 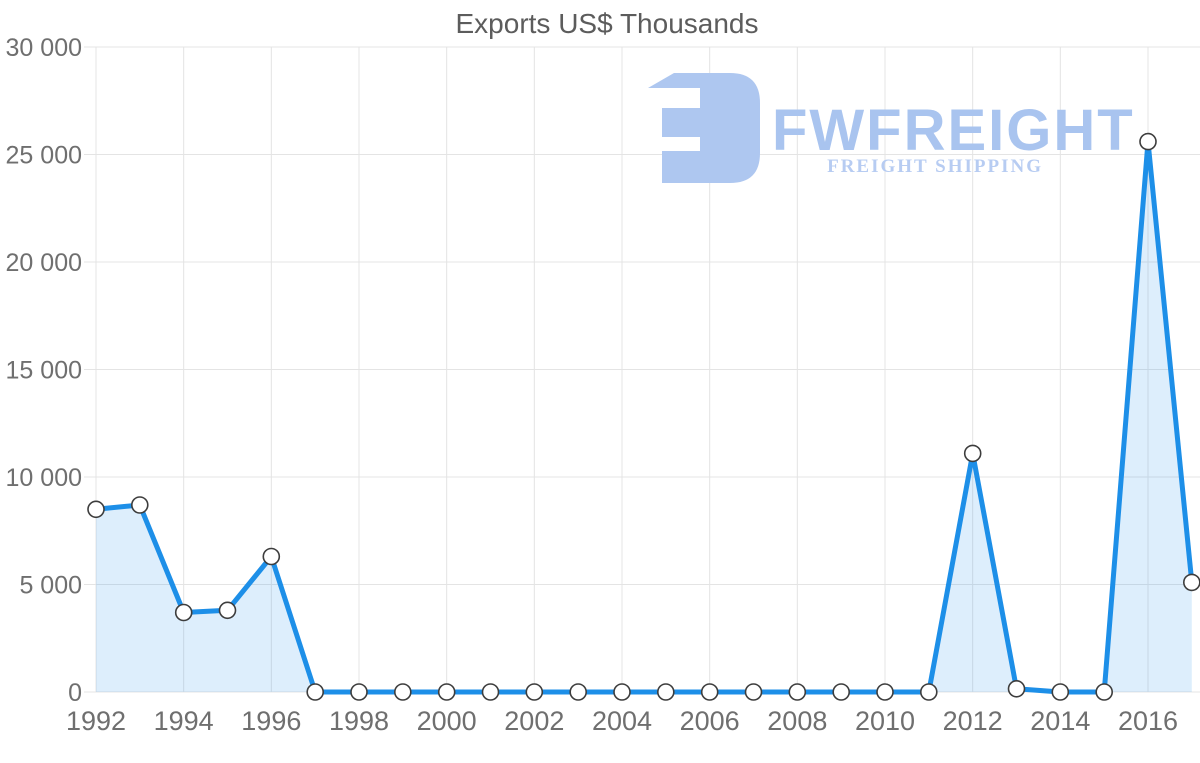 What do you see at coordinates (953, 130) in the screenshot?
I see `logo-brand-text: FWFREIGHT` at bounding box center [953, 130].